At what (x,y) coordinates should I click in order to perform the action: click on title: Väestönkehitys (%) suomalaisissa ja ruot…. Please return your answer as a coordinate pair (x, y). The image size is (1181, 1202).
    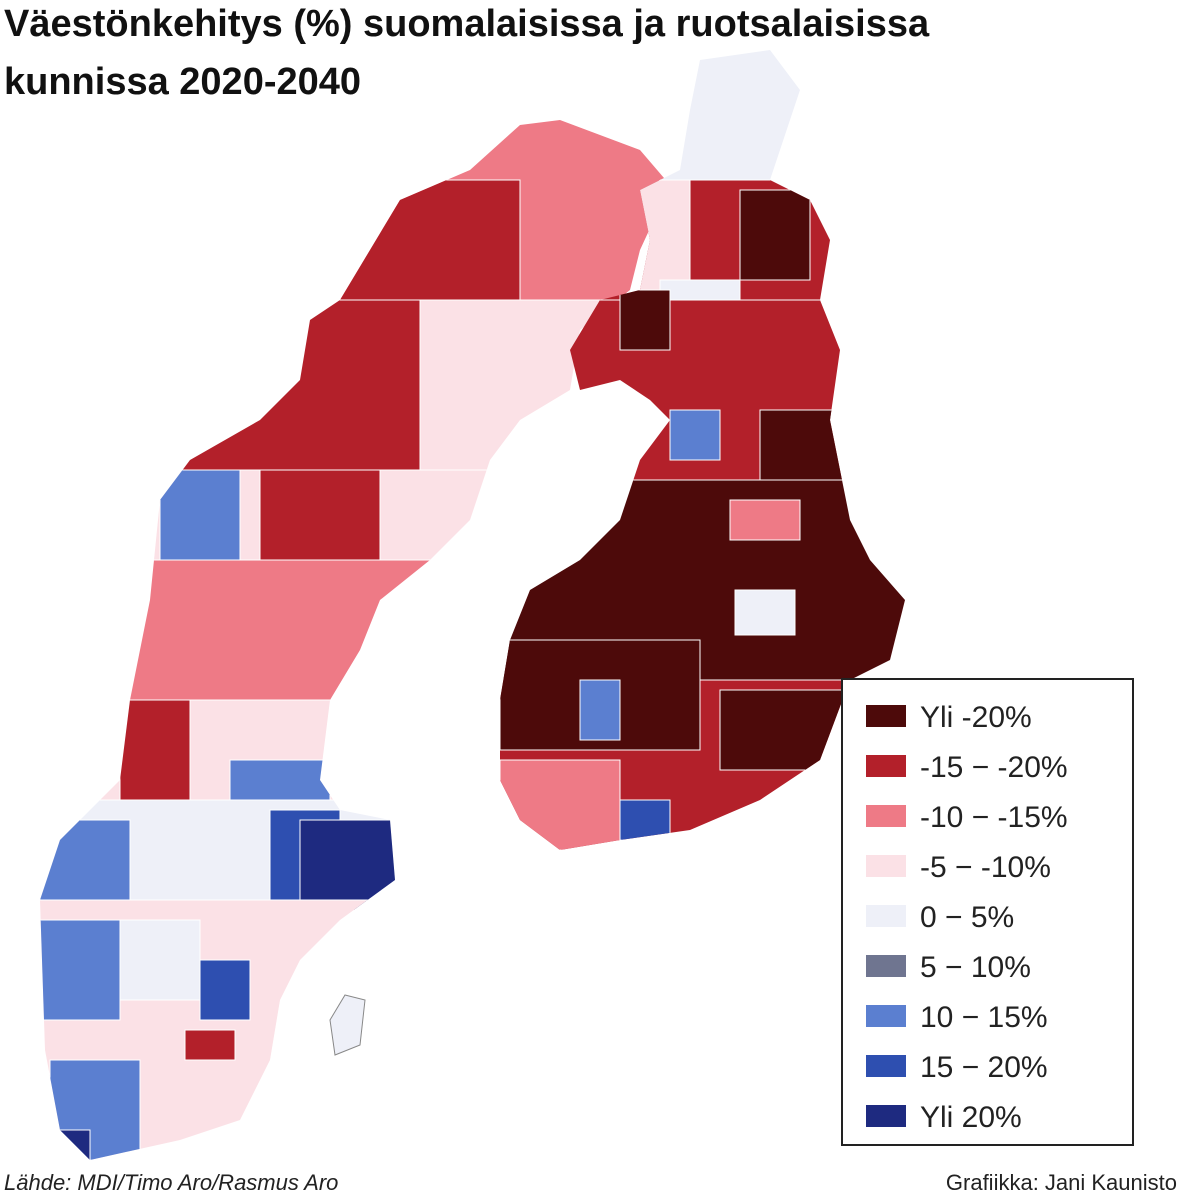
    Looking at the image, I should click on (467, 24).